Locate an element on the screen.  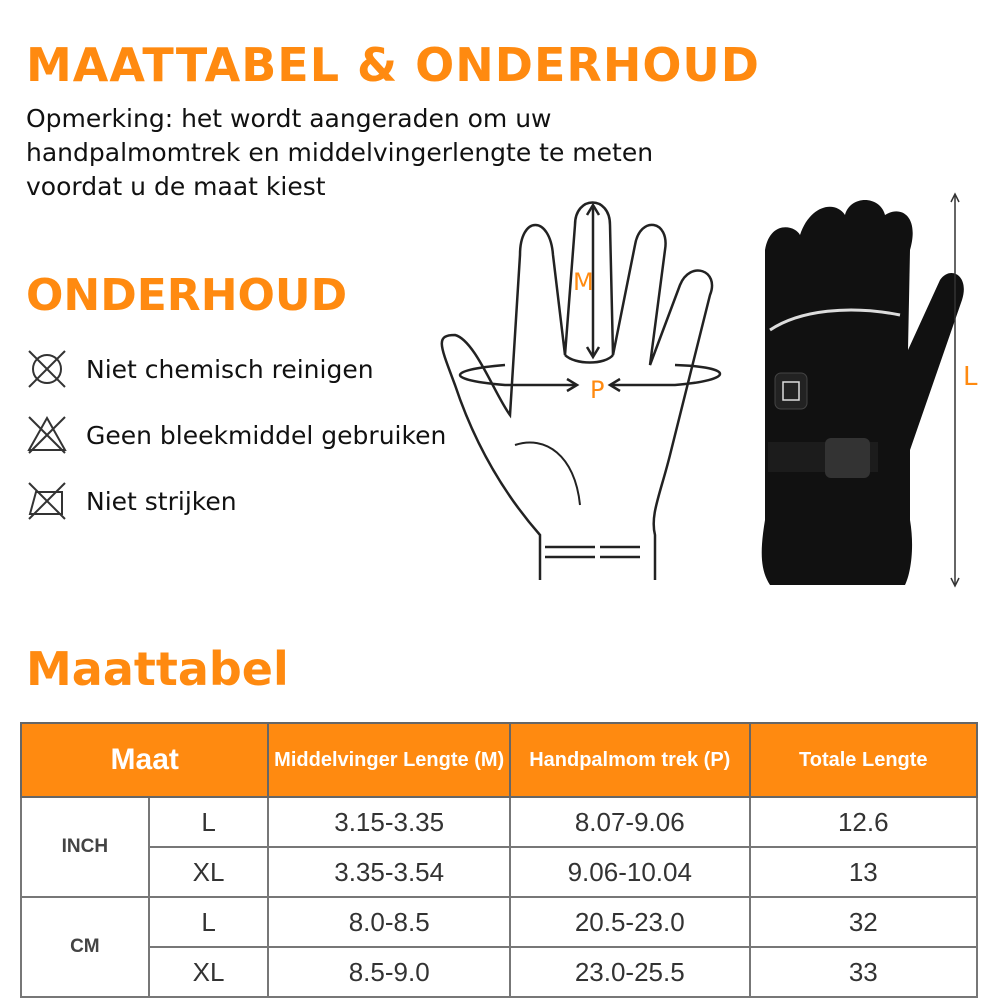
unit-cell: CM is located at coordinates (85, 947).